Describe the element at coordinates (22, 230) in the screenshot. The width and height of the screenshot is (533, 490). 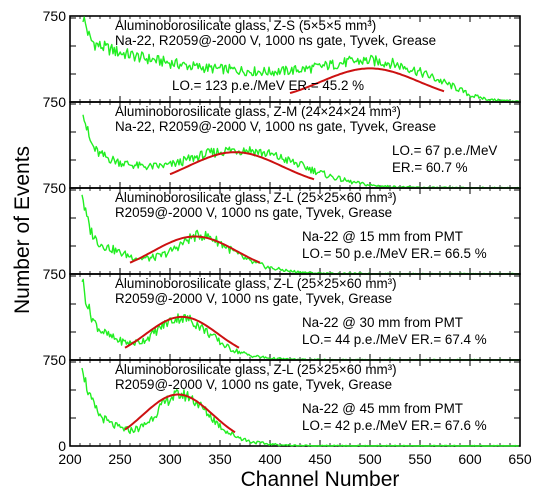
I see `y-axis-title: Number of Events` at that location.